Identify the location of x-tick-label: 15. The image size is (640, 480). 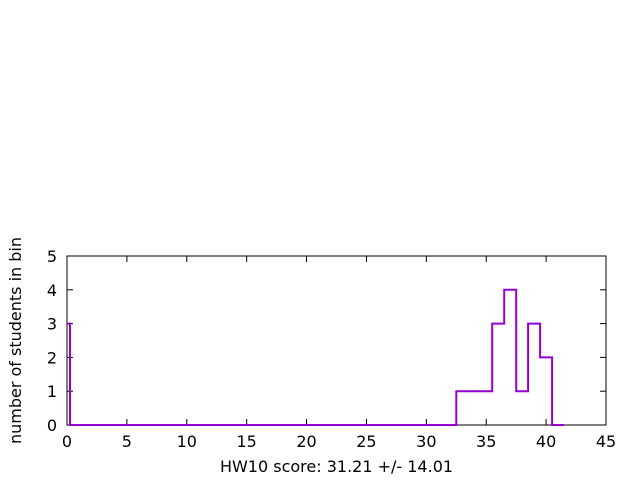
(246, 441).